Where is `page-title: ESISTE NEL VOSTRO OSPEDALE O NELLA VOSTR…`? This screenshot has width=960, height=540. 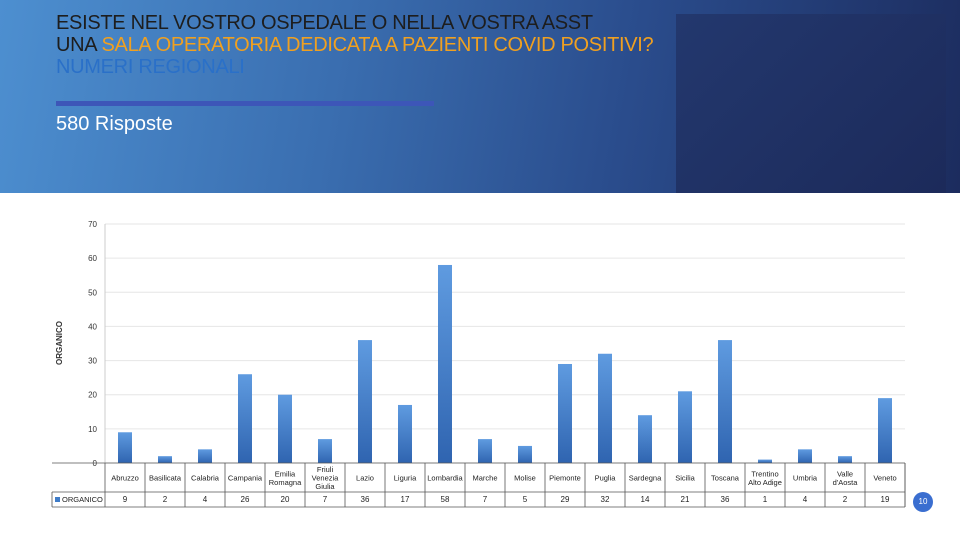 page-title: ESISTE NEL VOSTRO OSPEDALE O NELLA VOSTR… is located at coordinates (355, 45).